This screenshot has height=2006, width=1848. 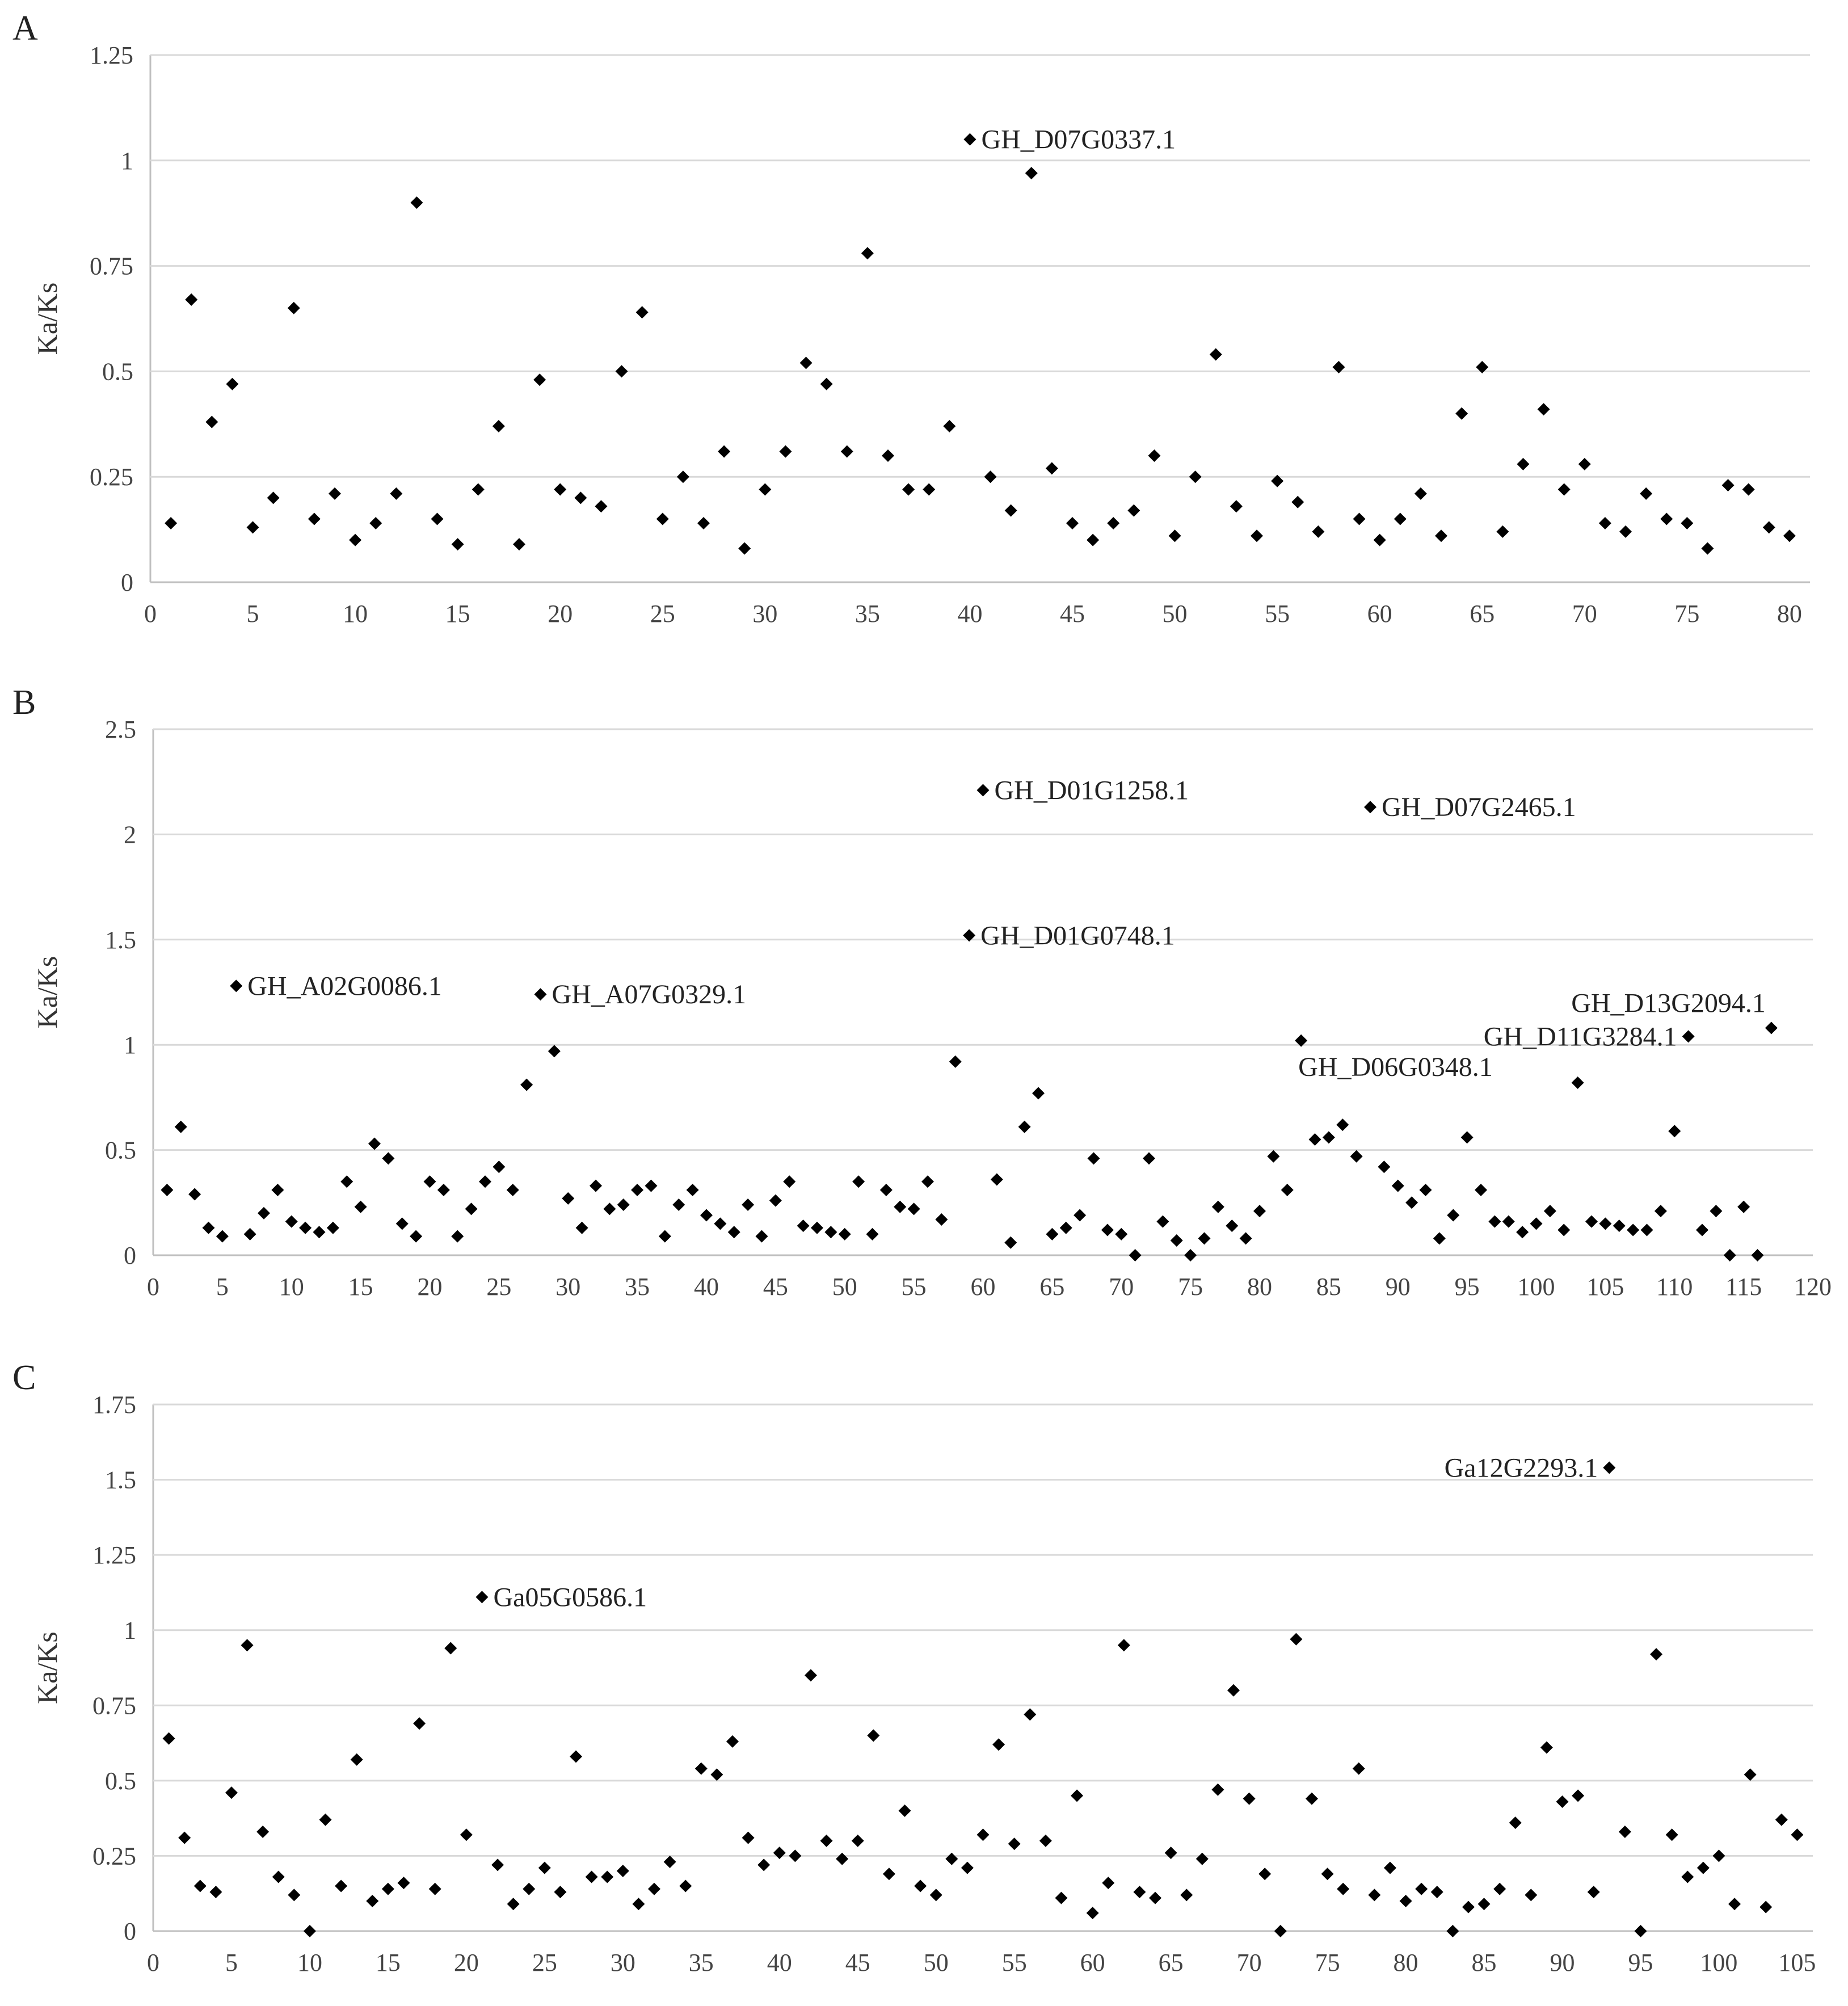 What do you see at coordinates (1467, 1287) in the screenshot?
I see `x-tick-label: 95` at bounding box center [1467, 1287].